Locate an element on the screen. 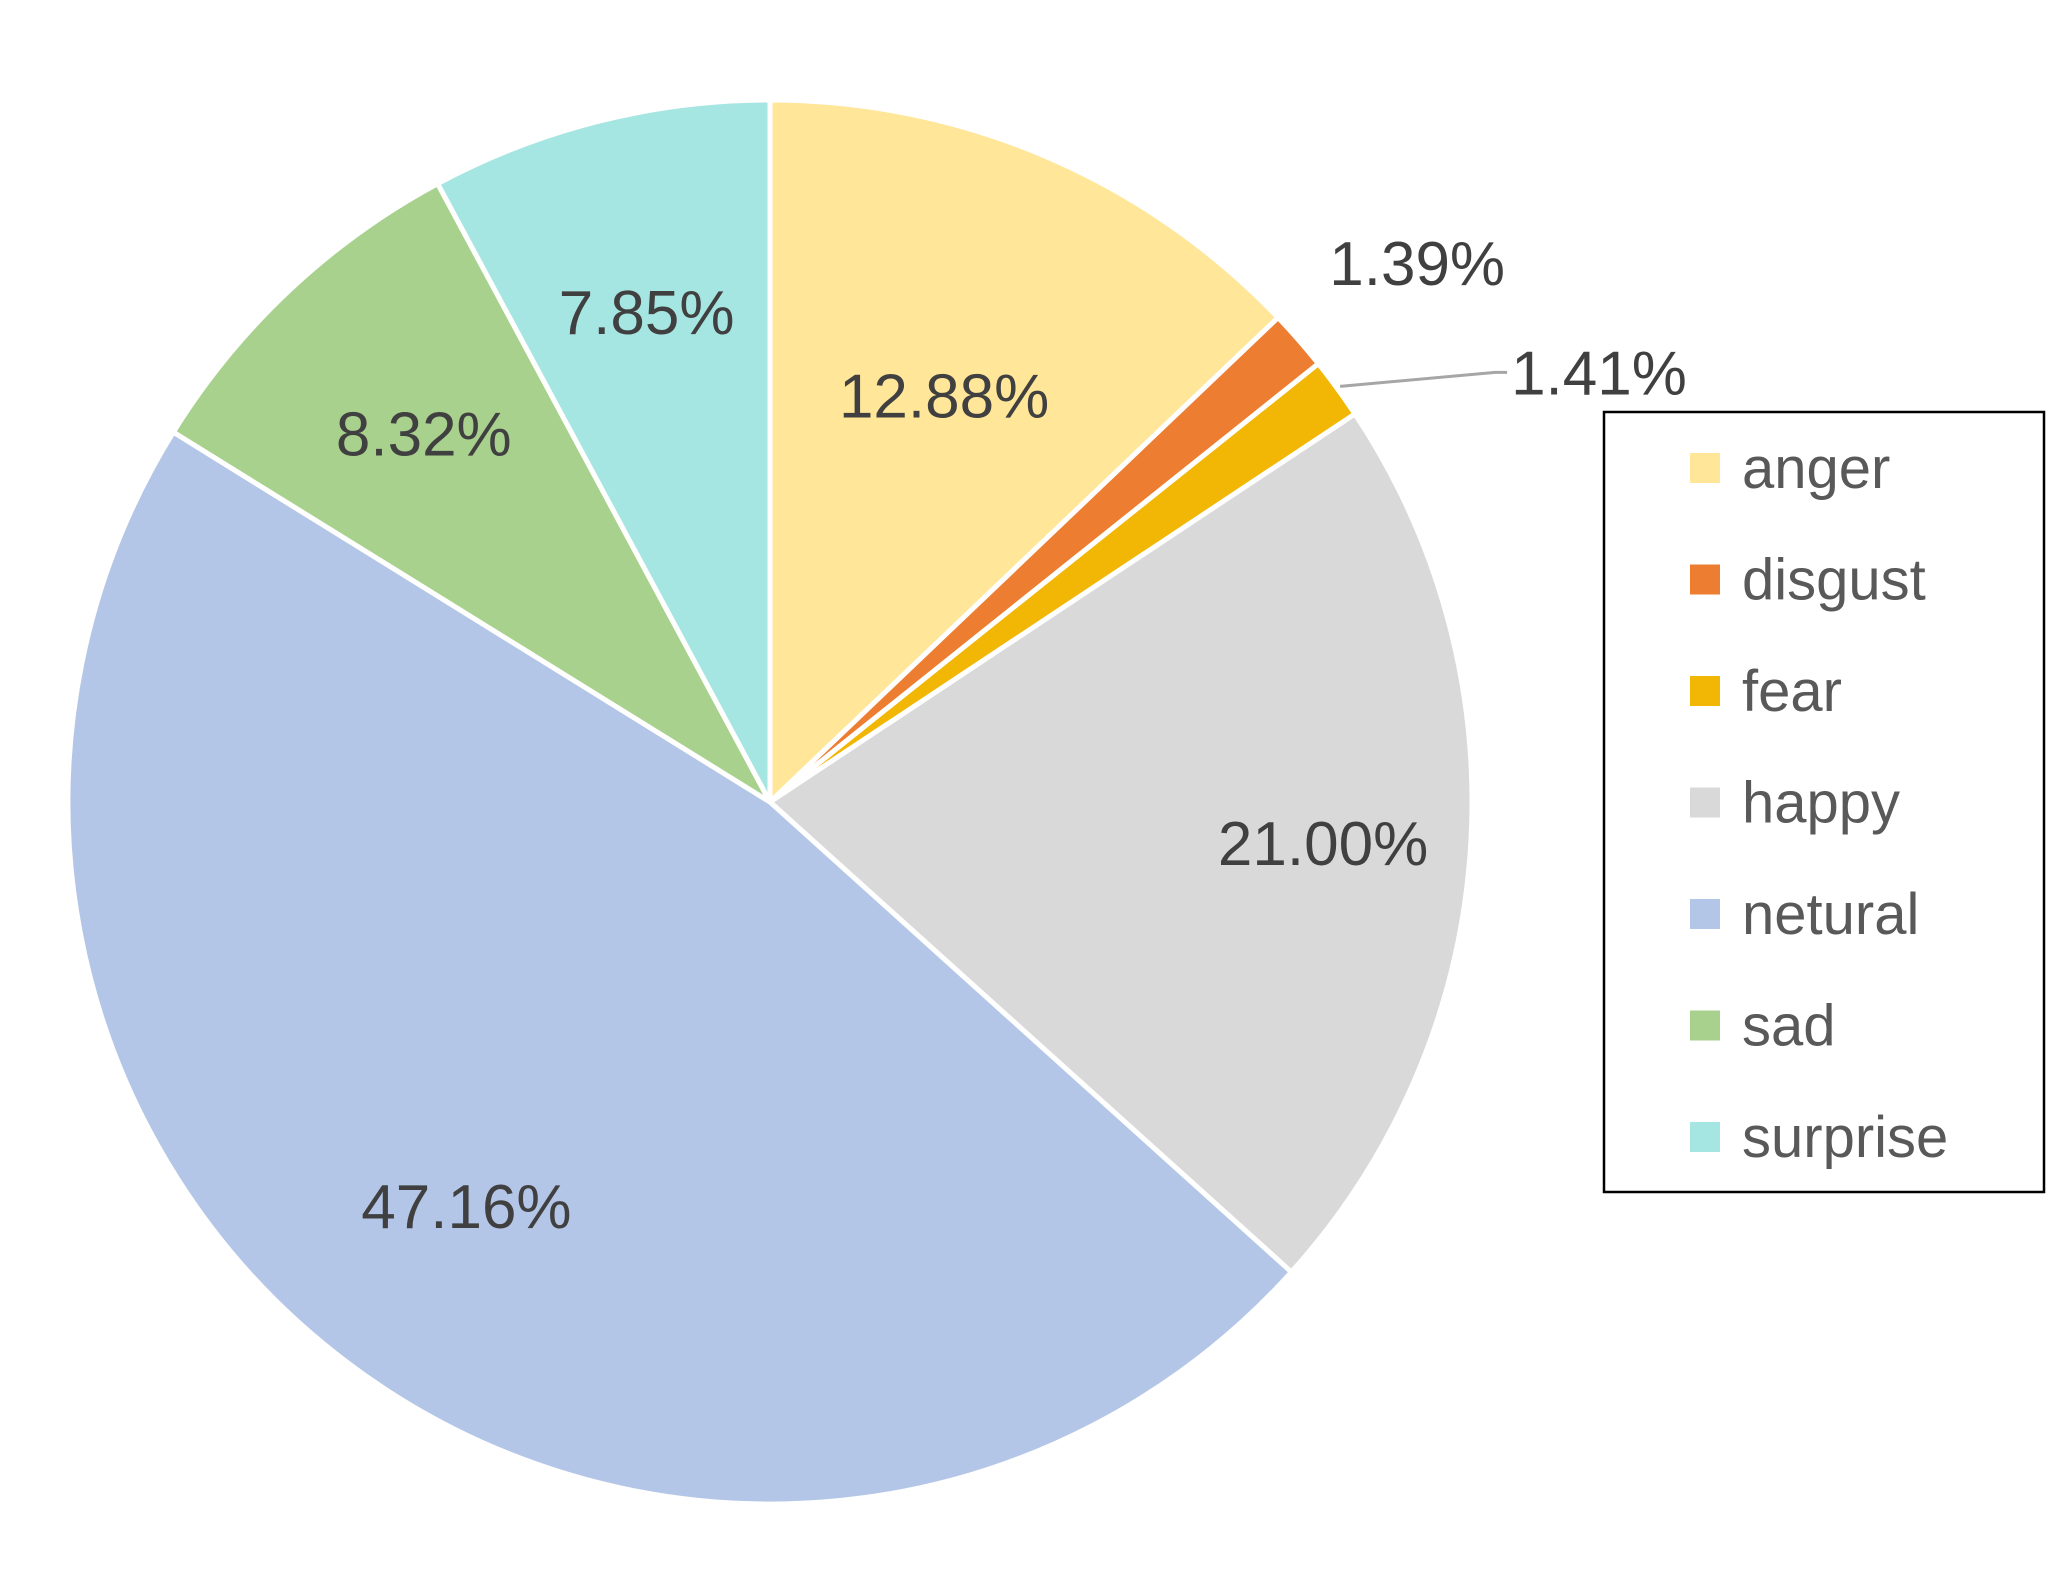 This screenshot has width=2064, height=1575. legend-swatch-fear is located at coordinates (1705, 691).